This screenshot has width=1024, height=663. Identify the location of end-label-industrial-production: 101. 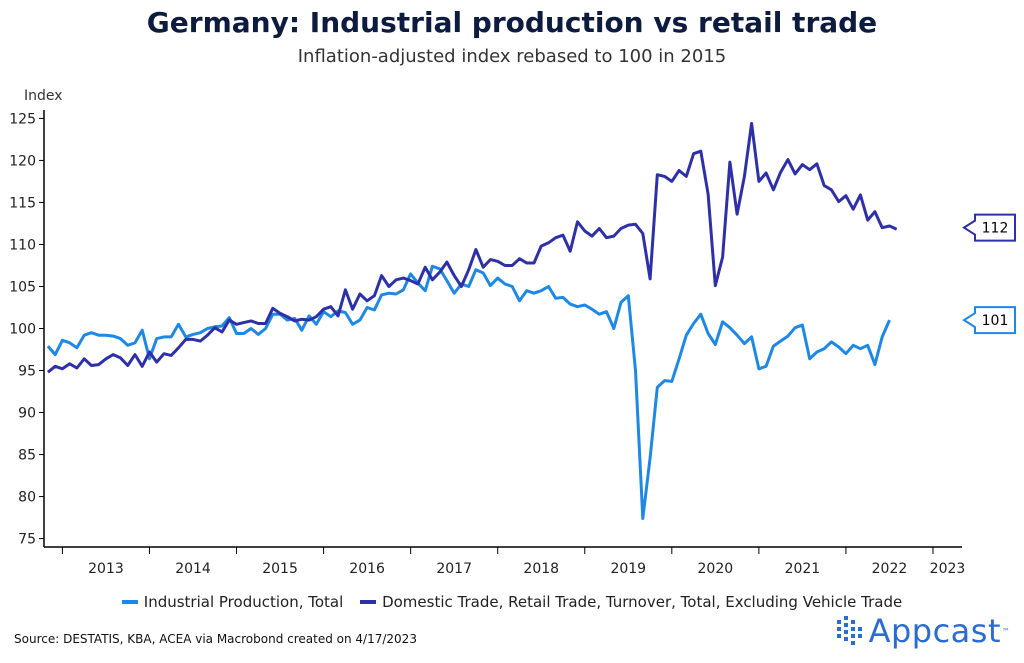
(995, 321).